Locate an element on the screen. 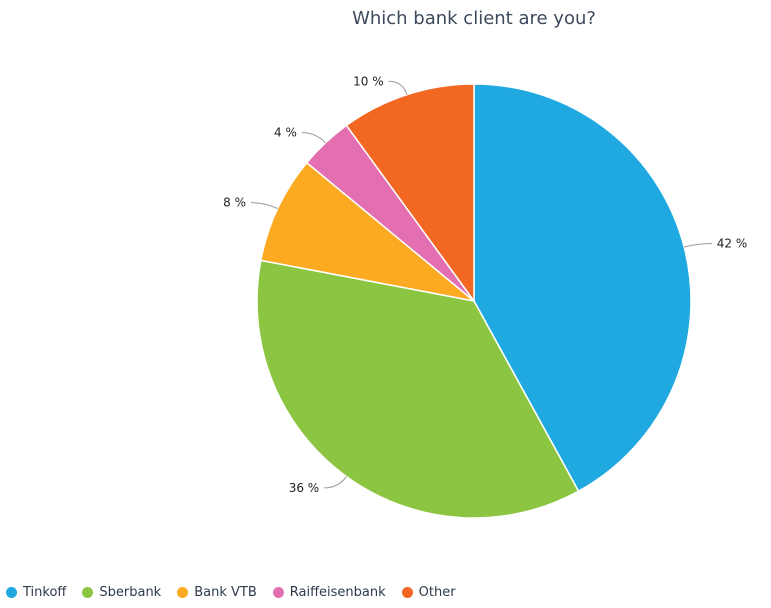 The image size is (771, 608). legend-label-tinkoff: Tinkoff is located at coordinates (45, 592).